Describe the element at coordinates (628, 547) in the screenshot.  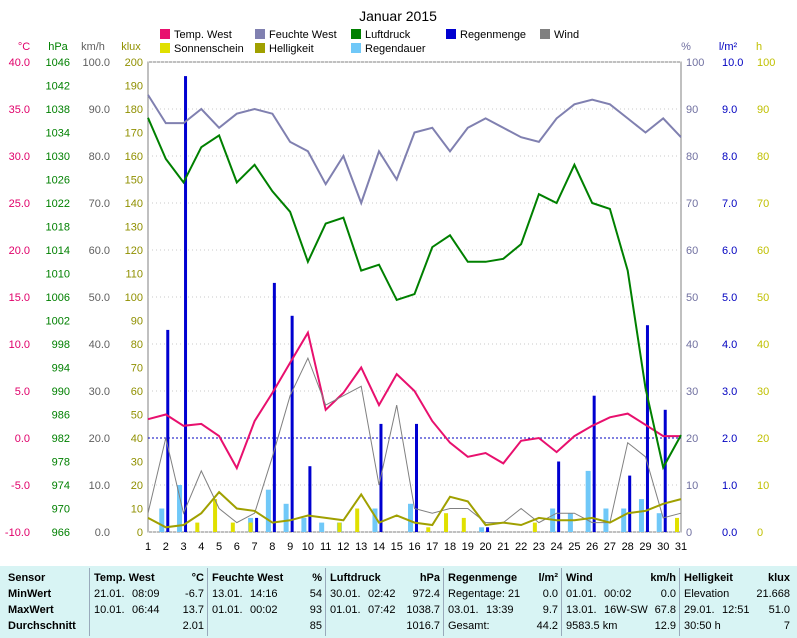
I see `x-tick-label: 28` at that location.